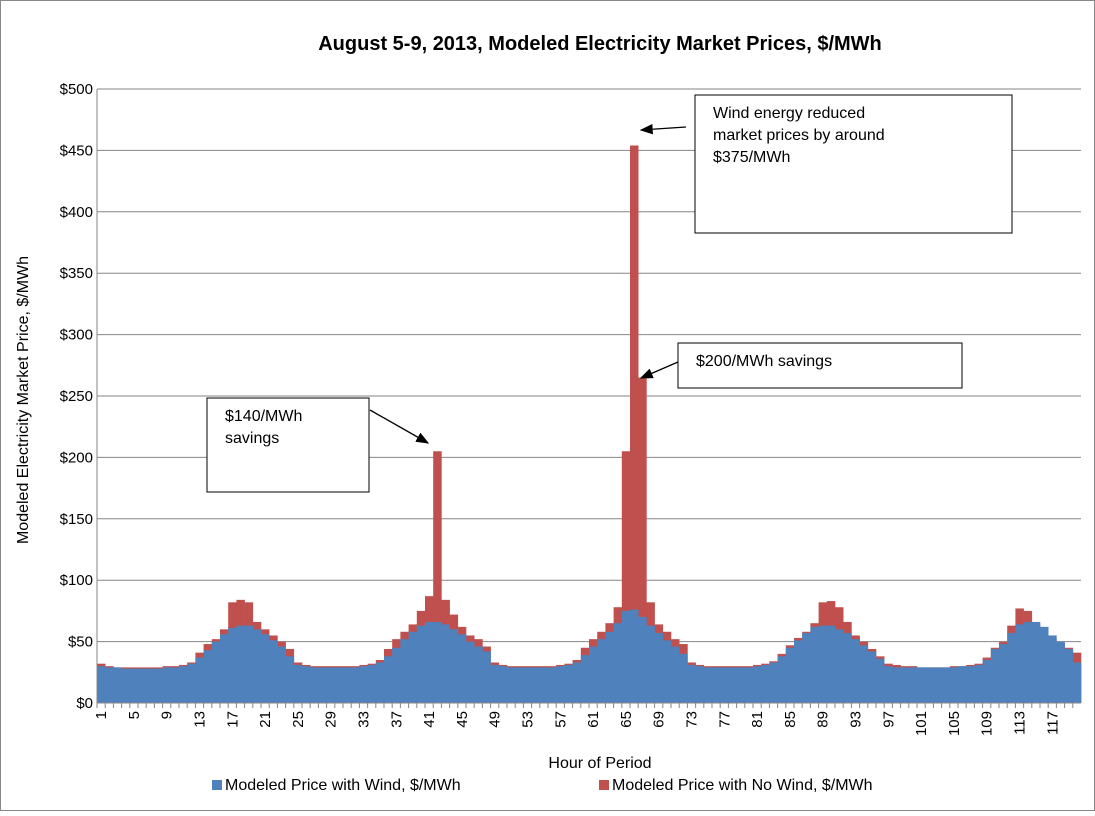 The image size is (1095, 816). I want to click on annotation-text: savings, so click(252, 438).